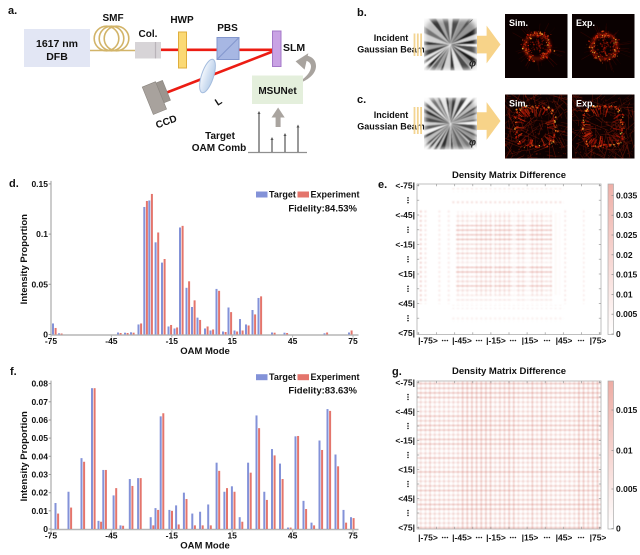 The height and width of the screenshot is (555, 640). I want to click on svg-text: 0.08, so click(39, 384).